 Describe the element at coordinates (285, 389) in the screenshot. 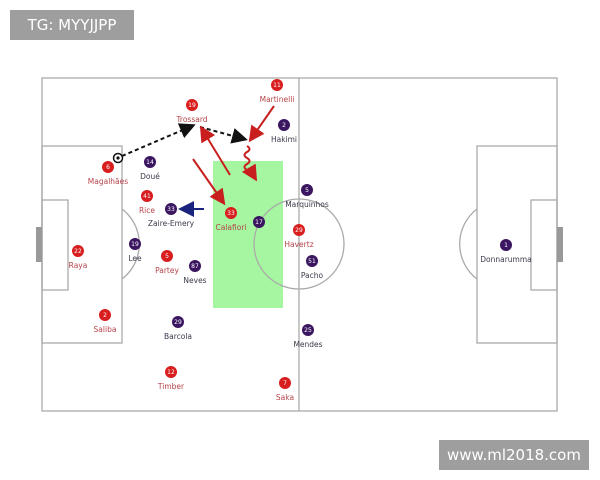

I see `player-red: 7 Saka` at that location.